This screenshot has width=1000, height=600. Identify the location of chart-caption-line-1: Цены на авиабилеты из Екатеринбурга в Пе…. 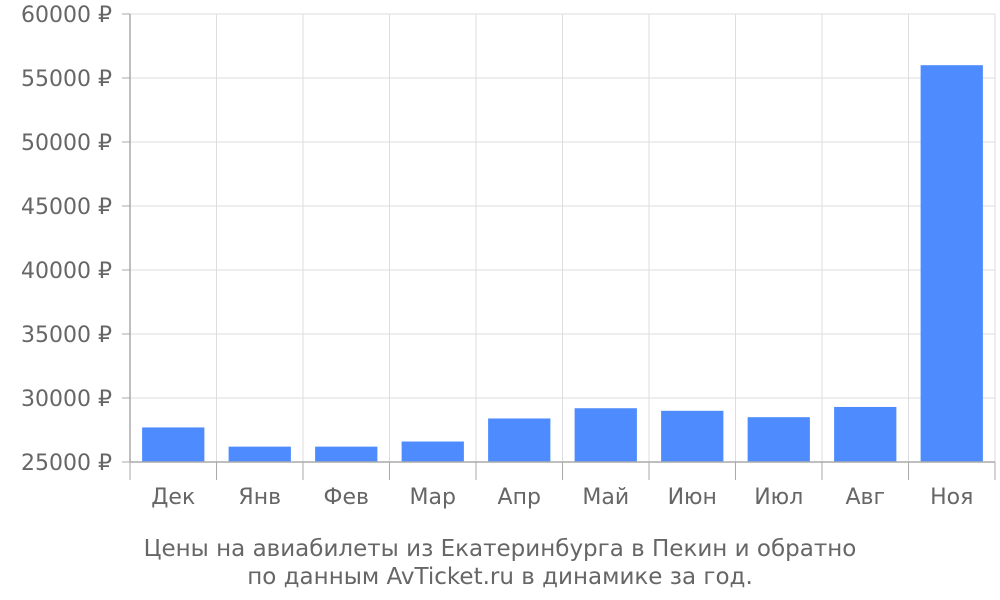
(500, 549).